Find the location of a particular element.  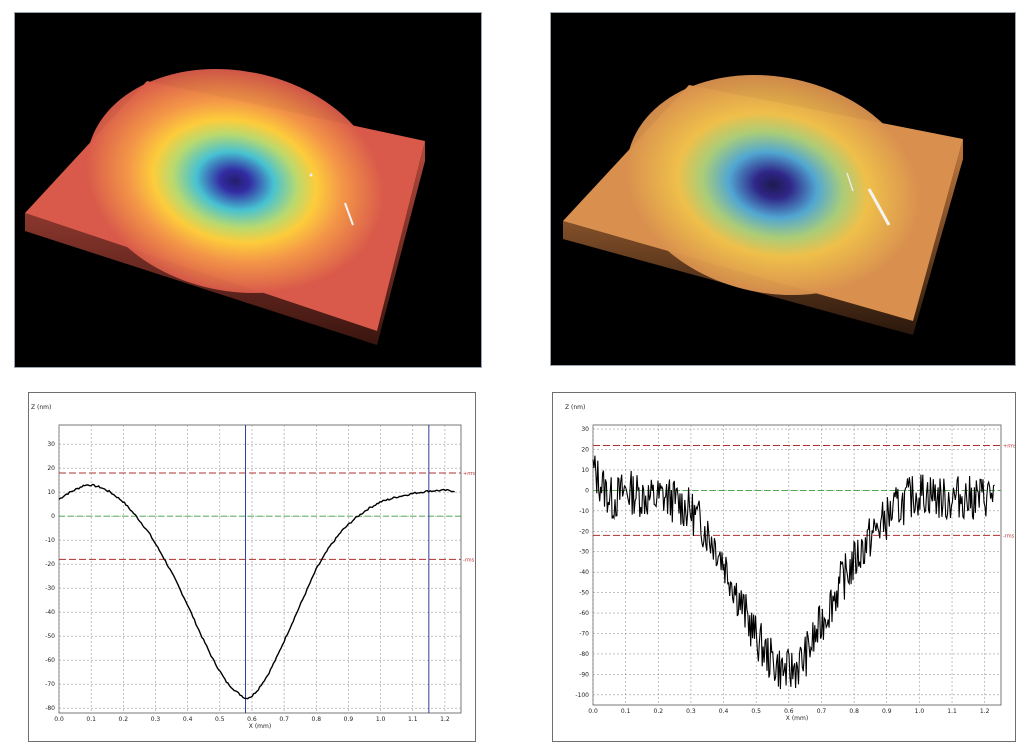

right-3d-svg is located at coordinates (763, 204).